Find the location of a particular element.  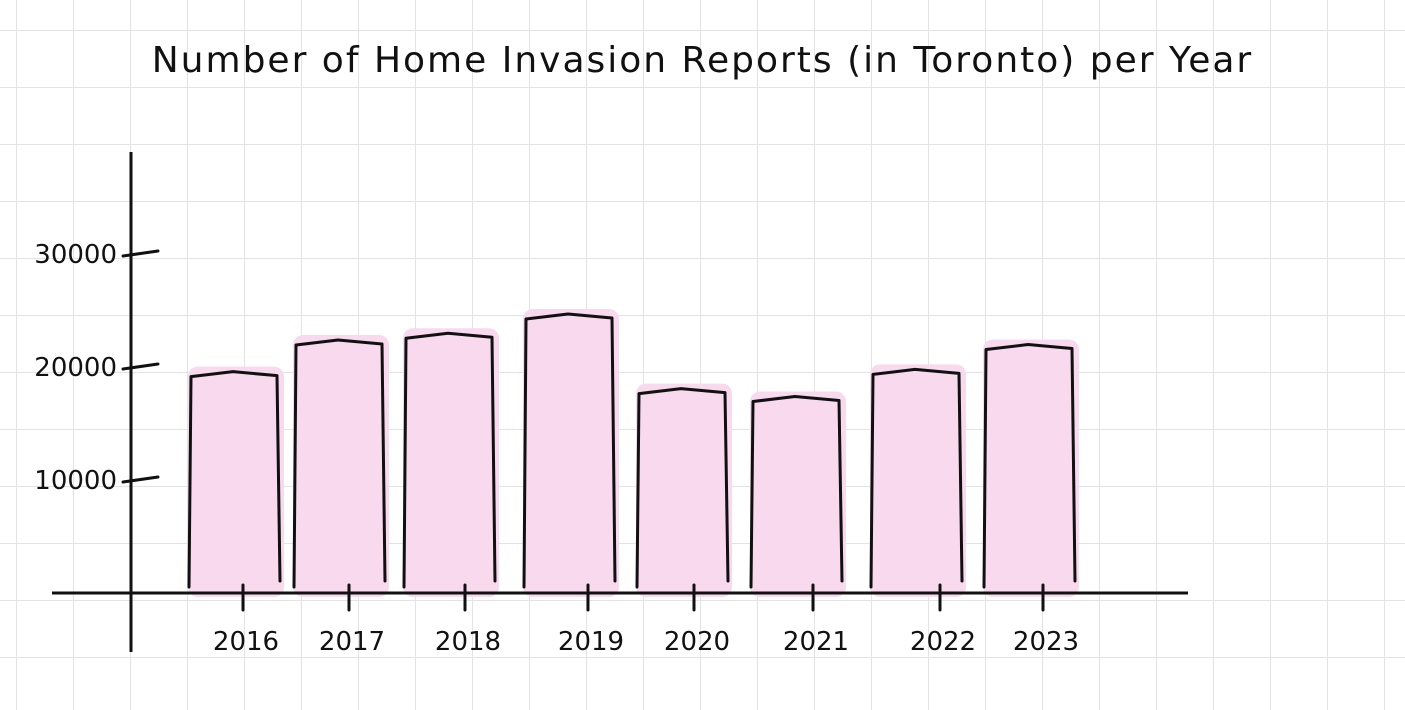

x-tick-label: 2023 is located at coordinates (1046, 642).